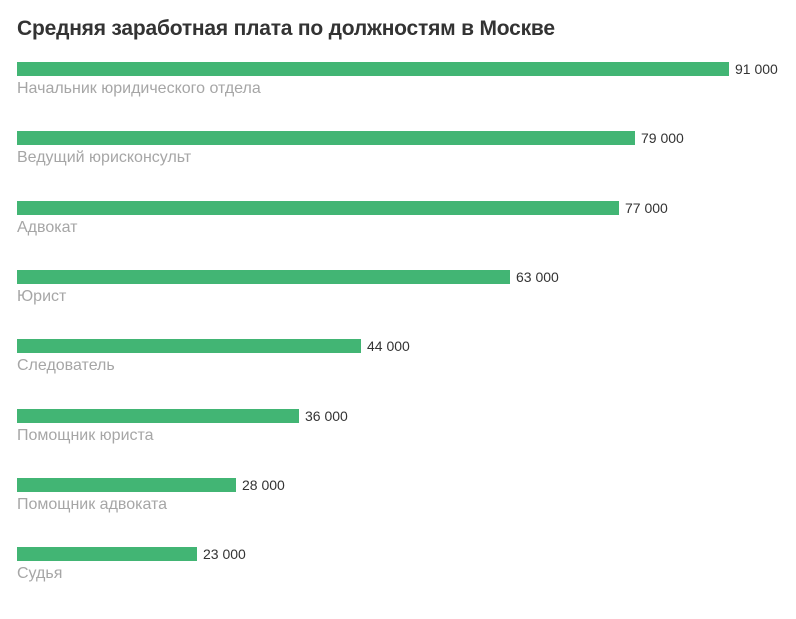 The width and height of the screenshot is (796, 619). What do you see at coordinates (224, 554) in the screenshot?
I see `bar-value-label: 23 000` at bounding box center [224, 554].